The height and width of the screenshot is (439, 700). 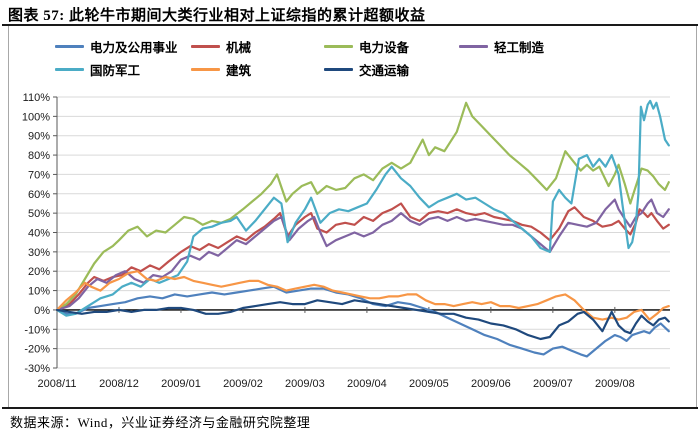 What do you see at coordinates (519, 48) in the screenshot?
I see `legend-label: 轻工制造` at bounding box center [519, 48].